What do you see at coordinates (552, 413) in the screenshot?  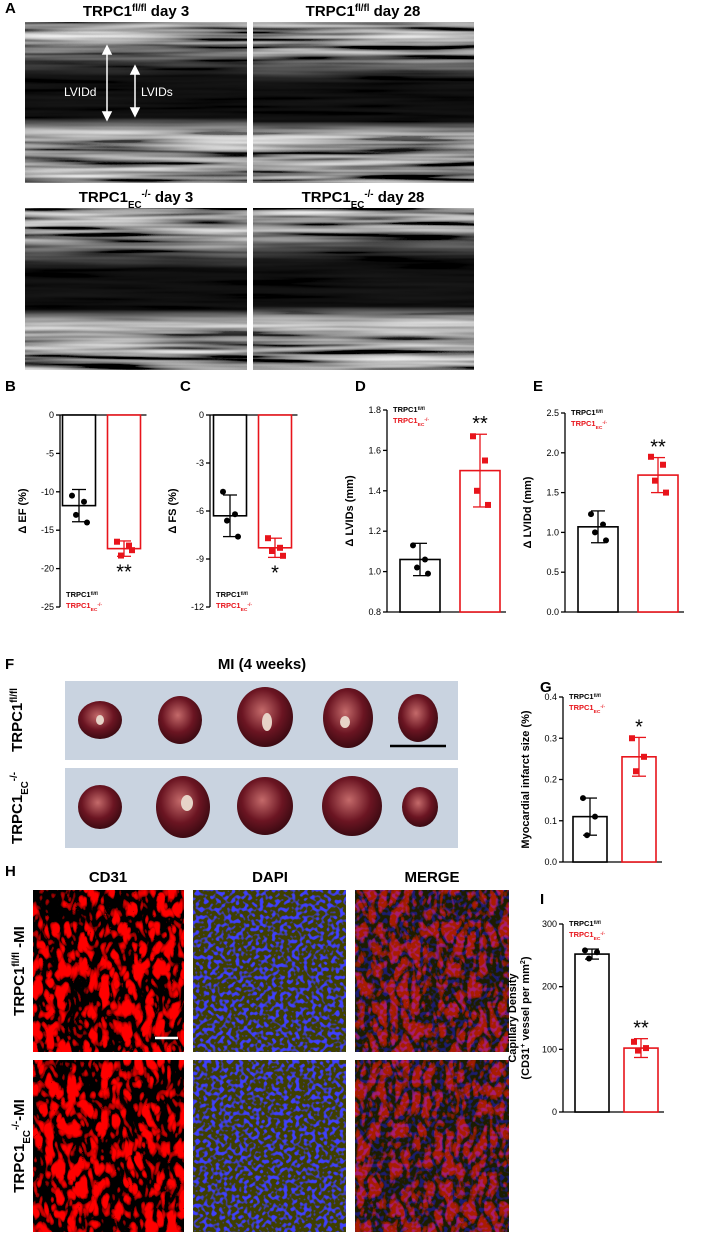 I see `y-tick-label: 2.5` at bounding box center [552, 413].